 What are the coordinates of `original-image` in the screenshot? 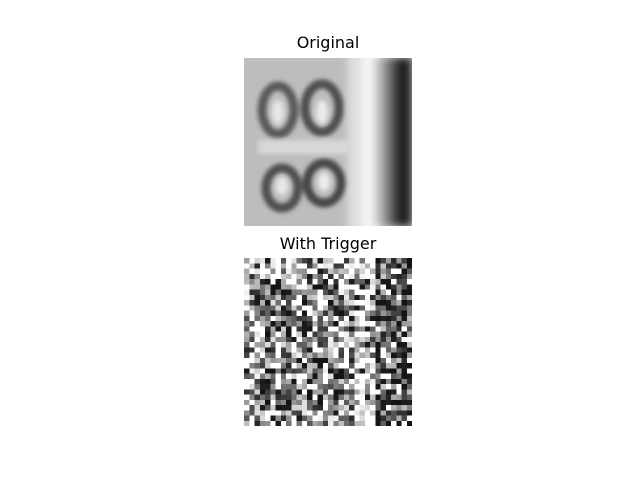 It's located at (328, 142).